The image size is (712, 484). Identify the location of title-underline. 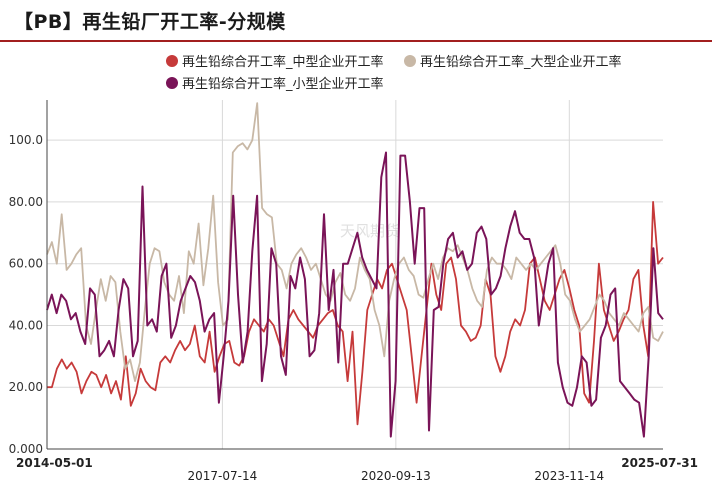
(356, 41).